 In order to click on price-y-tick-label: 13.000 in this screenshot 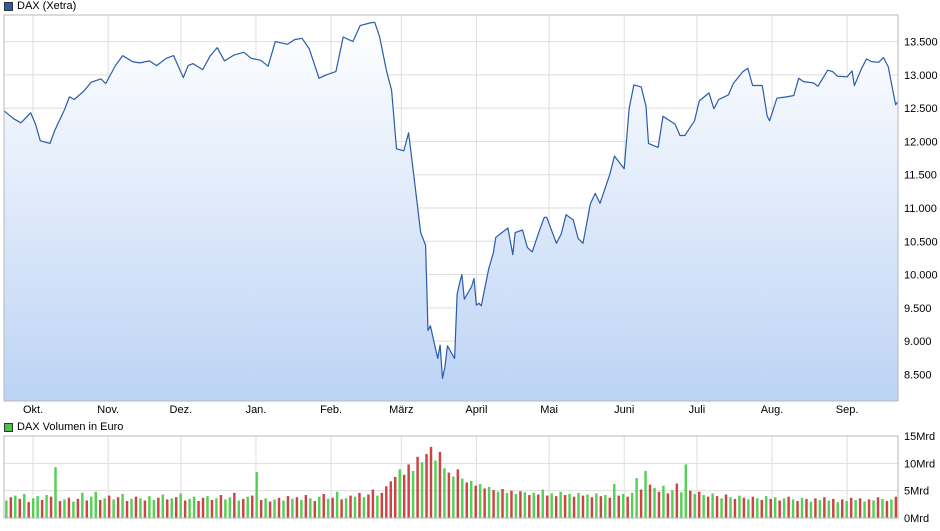, I will do `click(921, 76)`.